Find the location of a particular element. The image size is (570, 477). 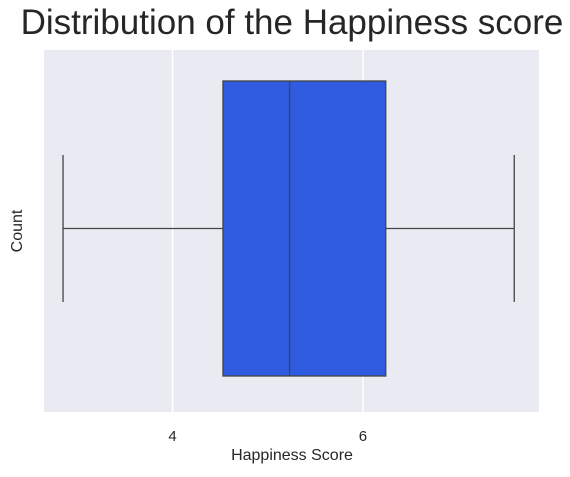

y-axis-label: Count is located at coordinates (17, 230).